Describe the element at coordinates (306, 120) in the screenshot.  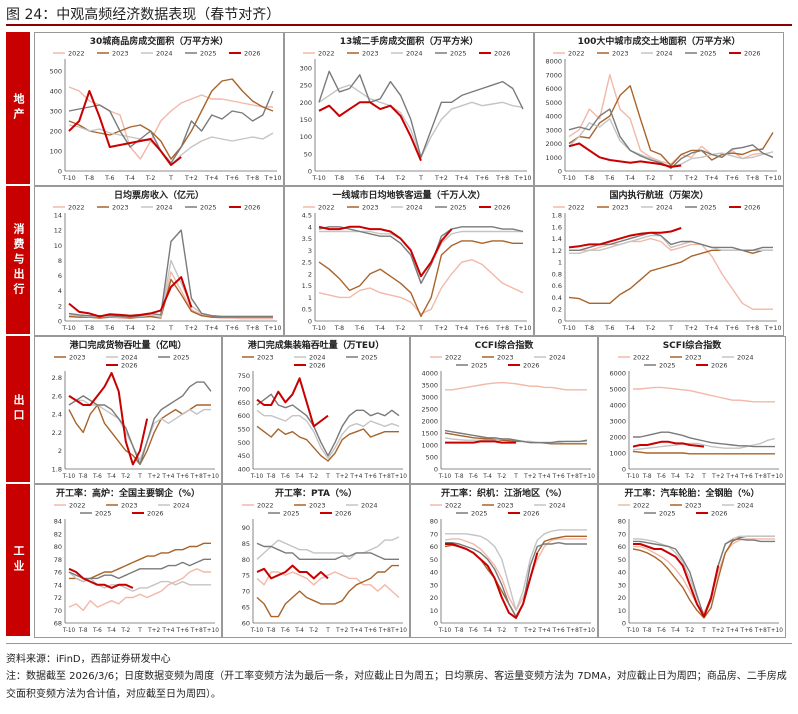
I see `y-tick-label: 150` at that location.